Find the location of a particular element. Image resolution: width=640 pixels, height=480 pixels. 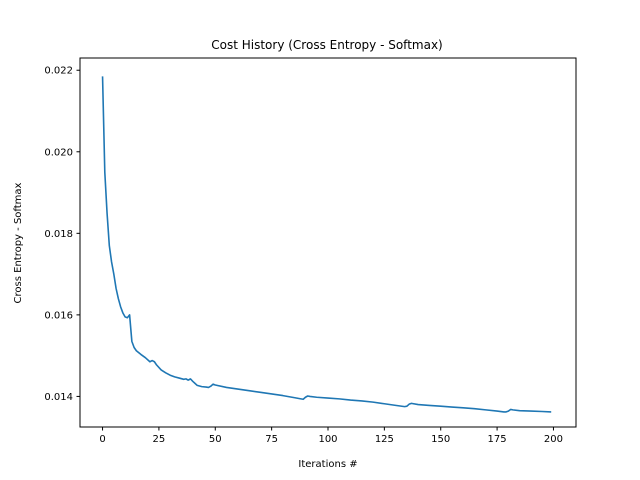

x-tick-label: 0 is located at coordinates (102, 439).